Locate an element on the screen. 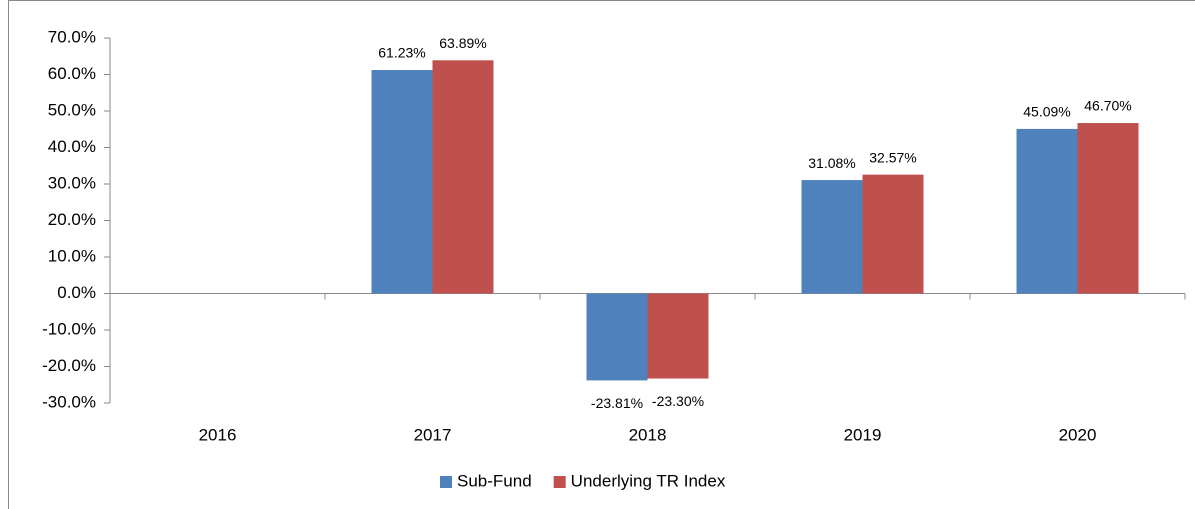 The width and height of the screenshot is (1195, 509). legend-label: Underlying TR Index is located at coordinates (648, 480).